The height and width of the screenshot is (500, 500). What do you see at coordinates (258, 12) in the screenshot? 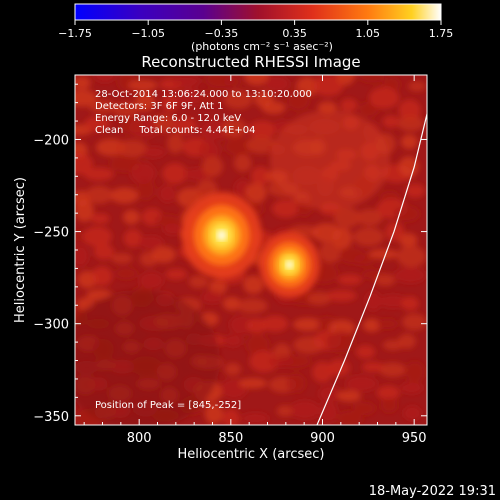
I see `colorbar` at bounding box center [258, 12].